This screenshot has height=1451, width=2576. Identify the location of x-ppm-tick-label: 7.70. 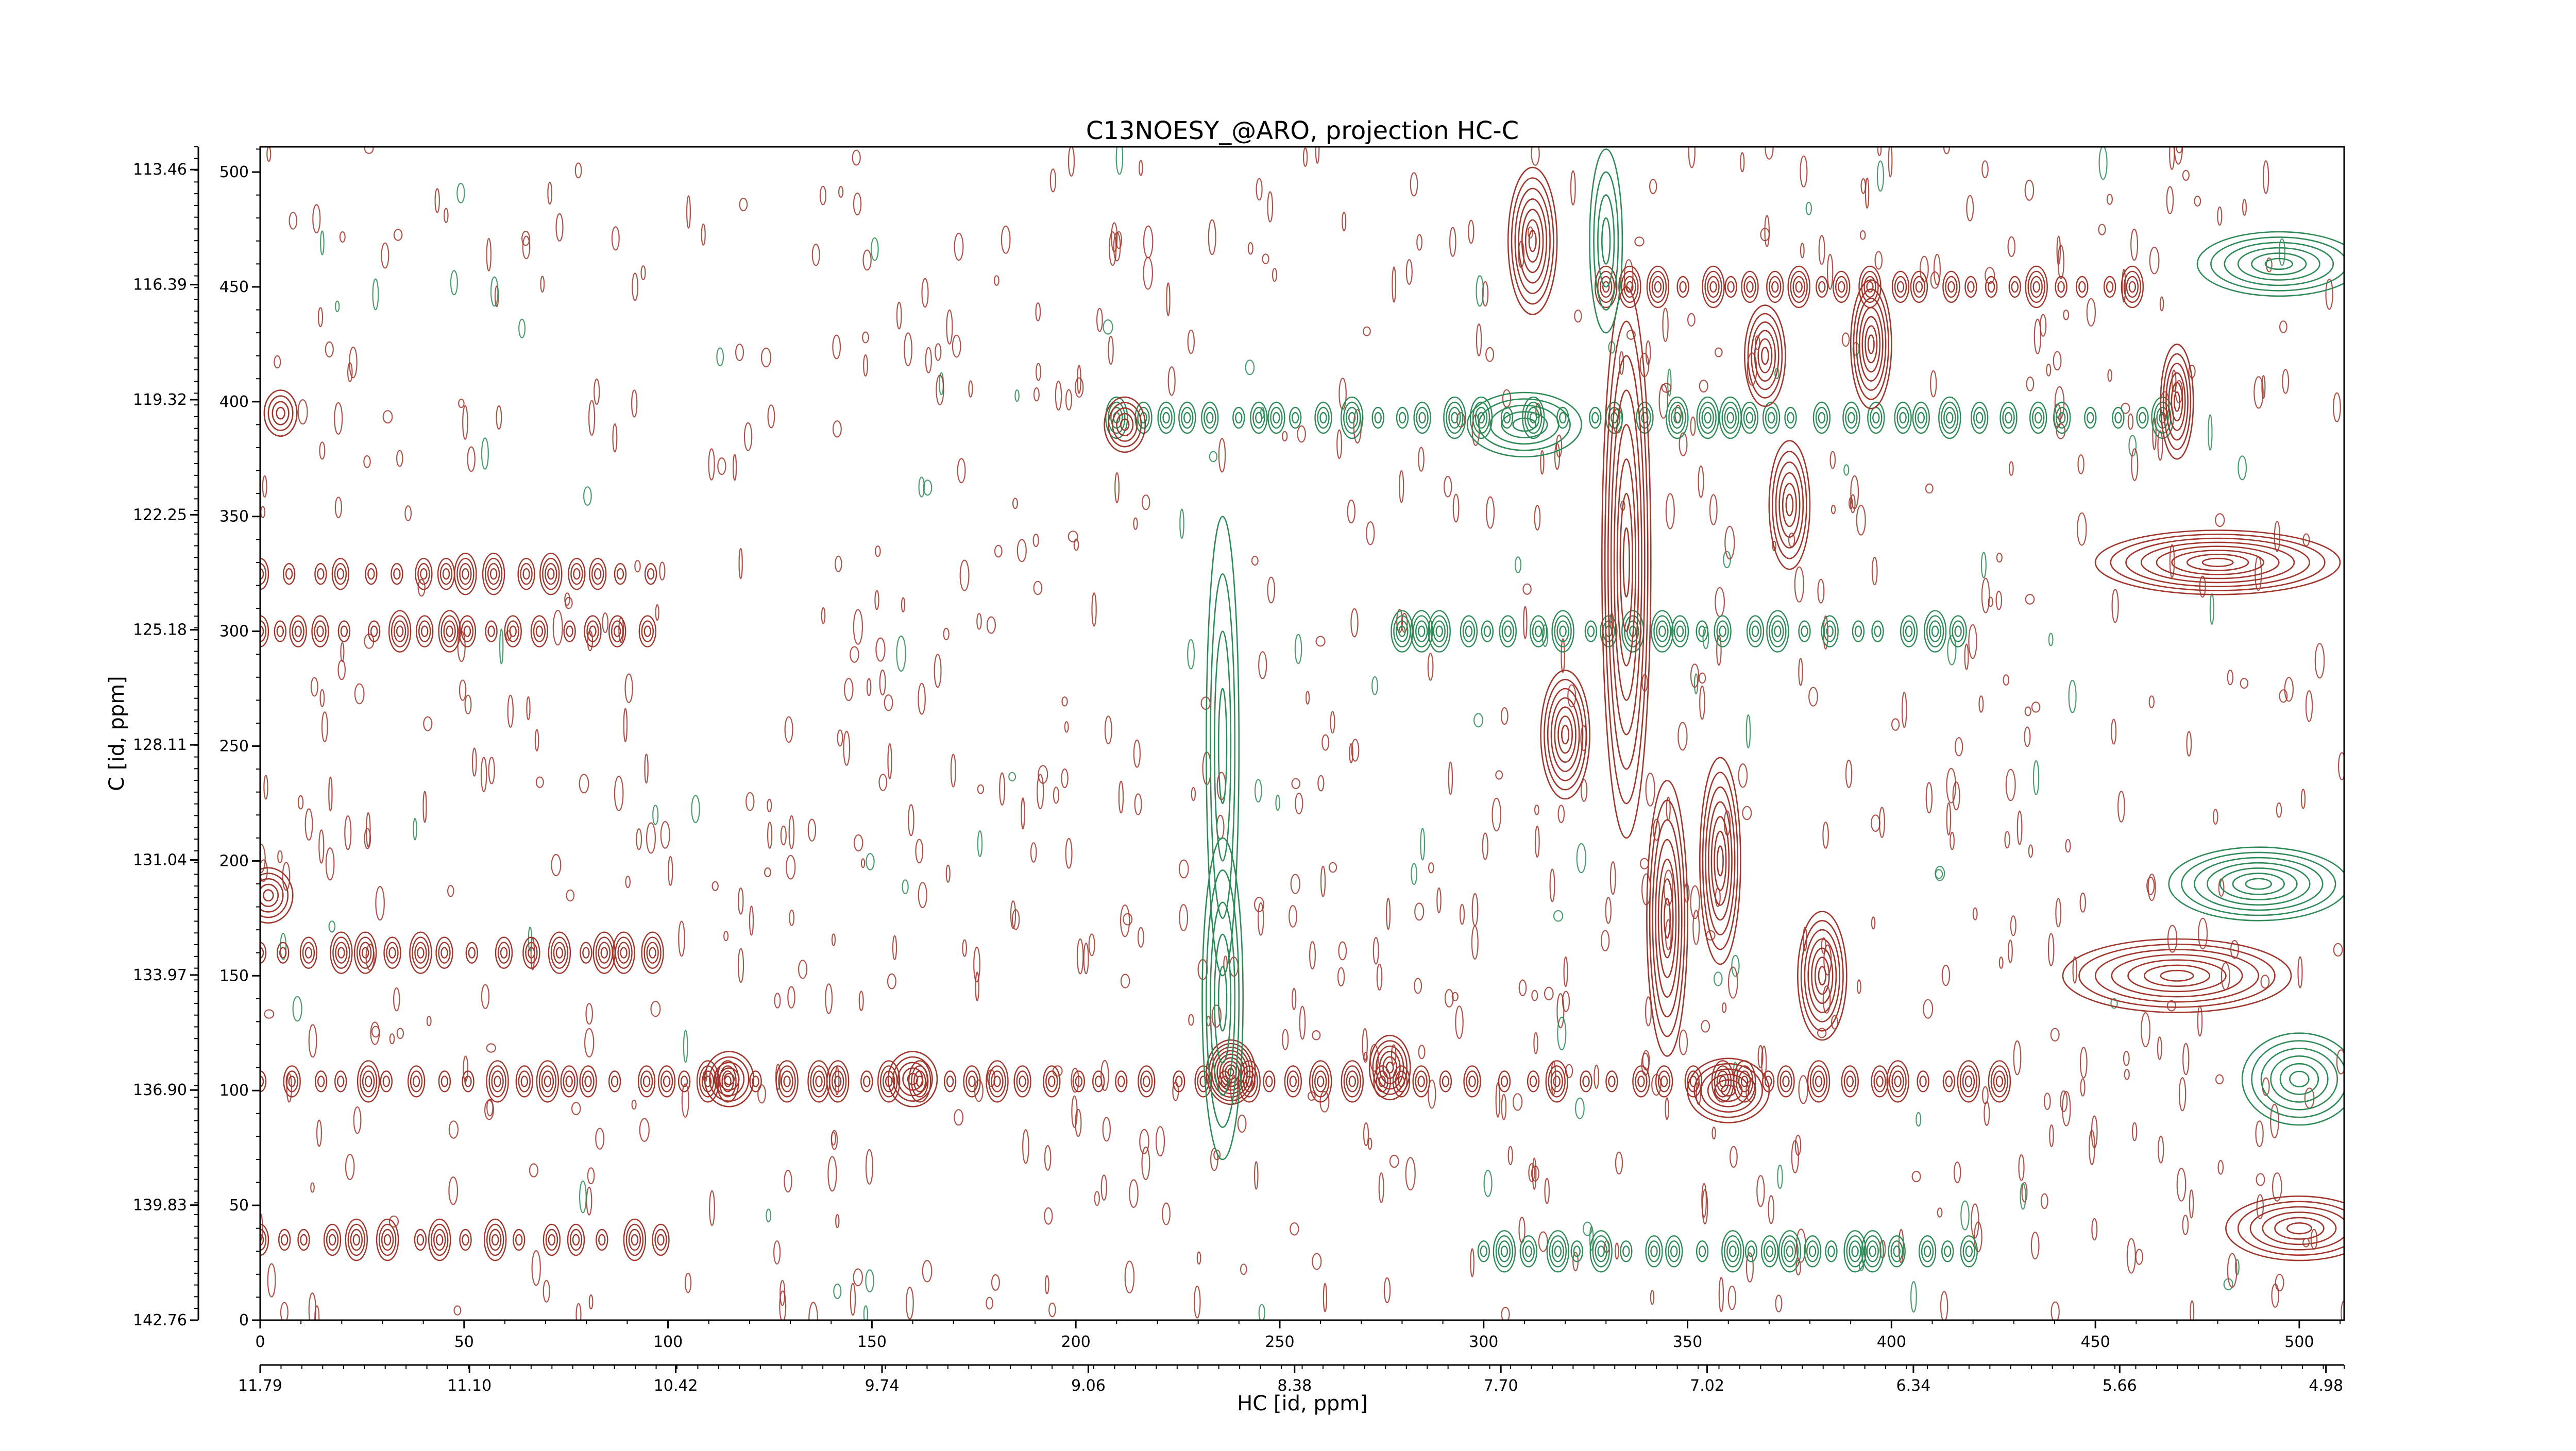
(1501, 1386).